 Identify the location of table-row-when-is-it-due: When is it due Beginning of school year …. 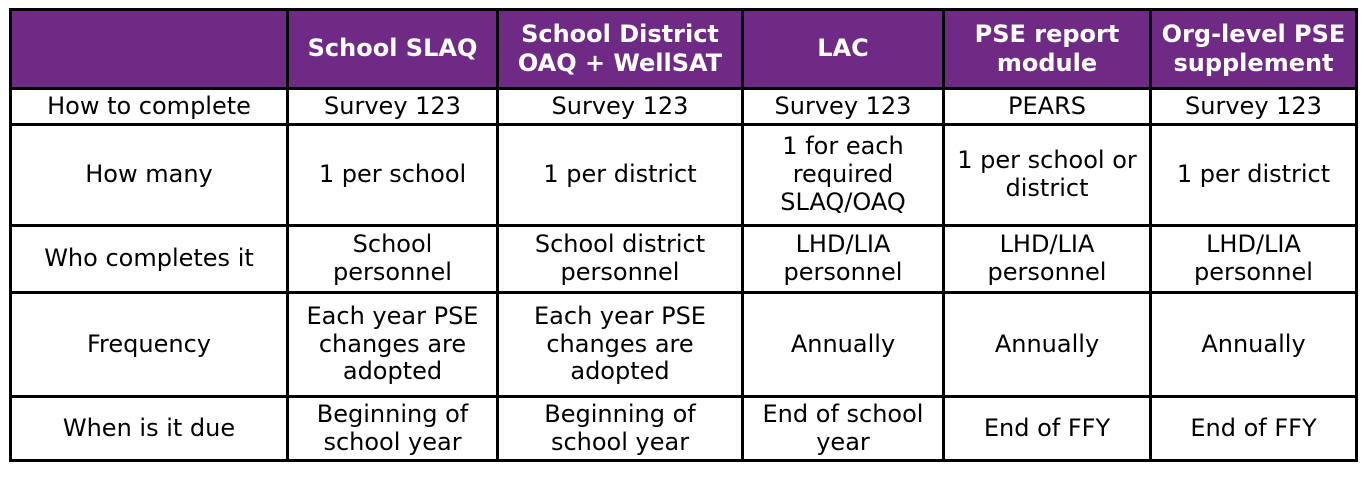
(683, 428).